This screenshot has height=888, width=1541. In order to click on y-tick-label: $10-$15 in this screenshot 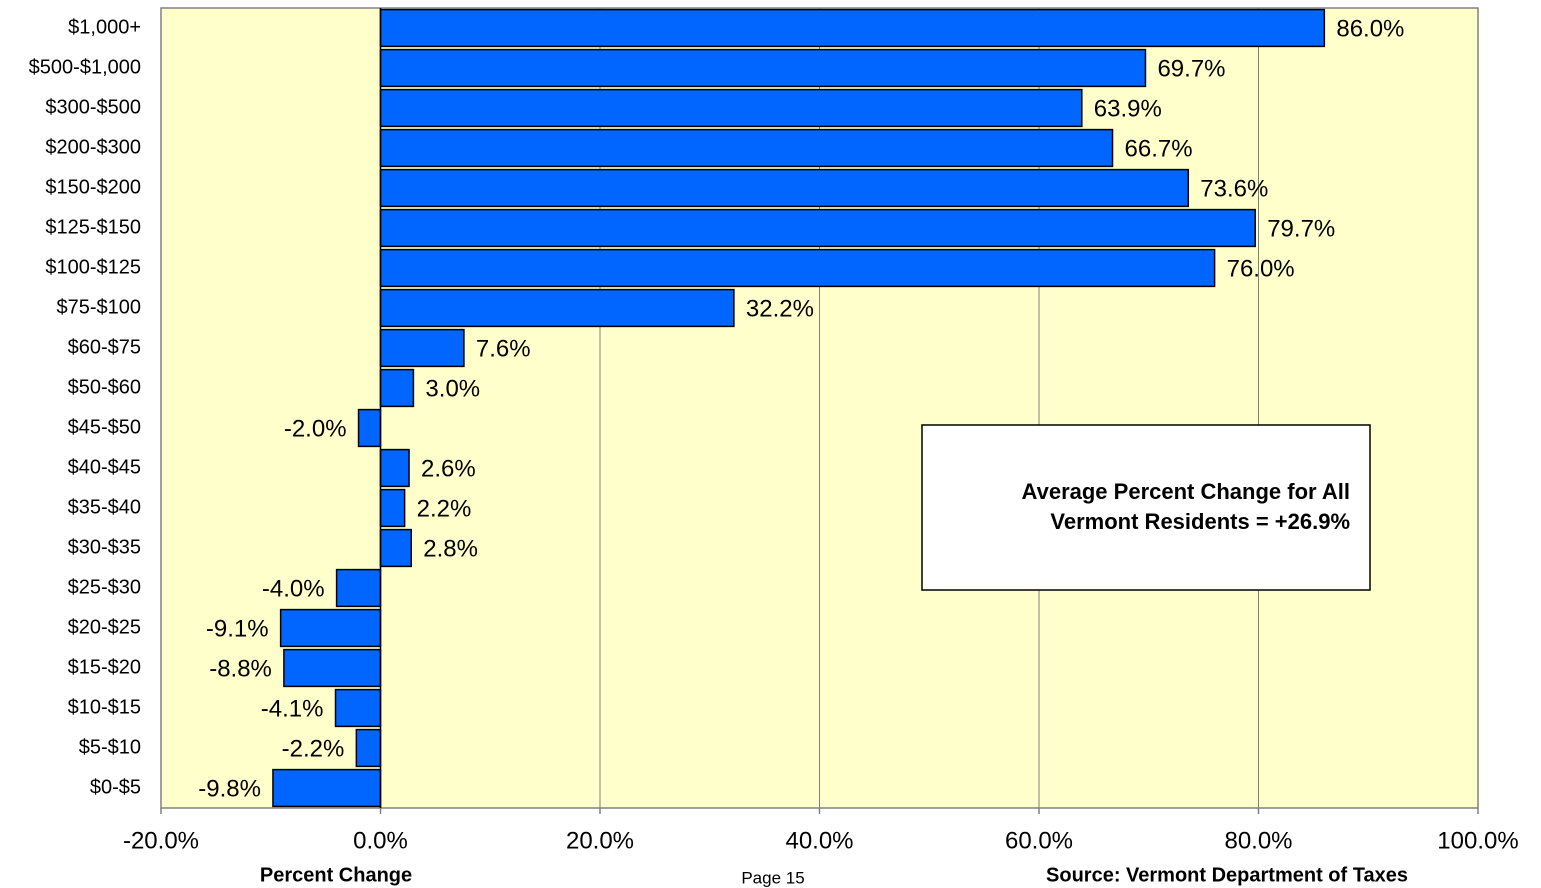, I will do `click(104, 707)`.